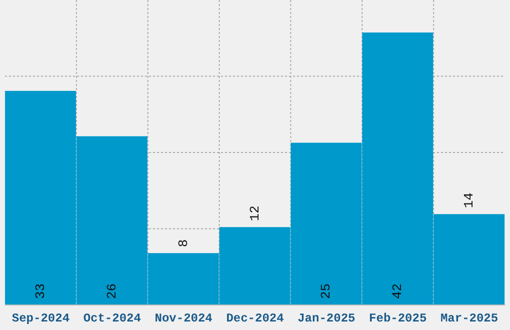 The height and width of the screenshot is (330, 510). What do you see at coordinates (255, 319) in the screenshot?
I see `x-tick-label: Dec-2024` at bounding box center [255, 319].